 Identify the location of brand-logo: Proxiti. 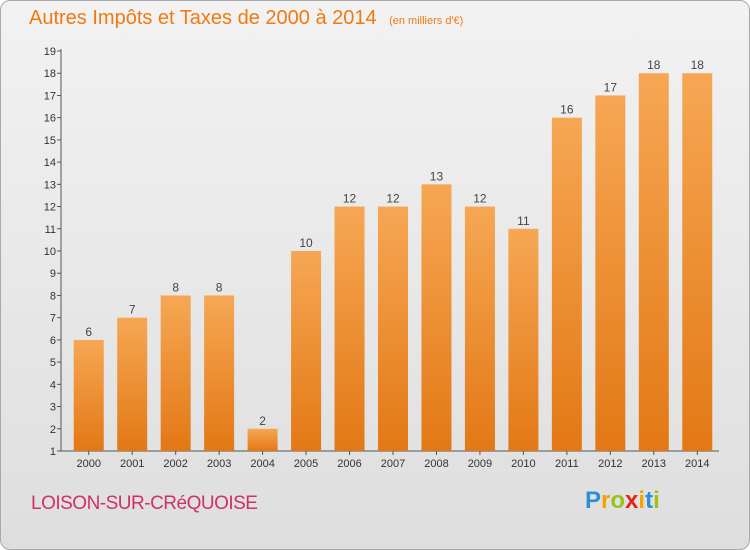
(622, 501).